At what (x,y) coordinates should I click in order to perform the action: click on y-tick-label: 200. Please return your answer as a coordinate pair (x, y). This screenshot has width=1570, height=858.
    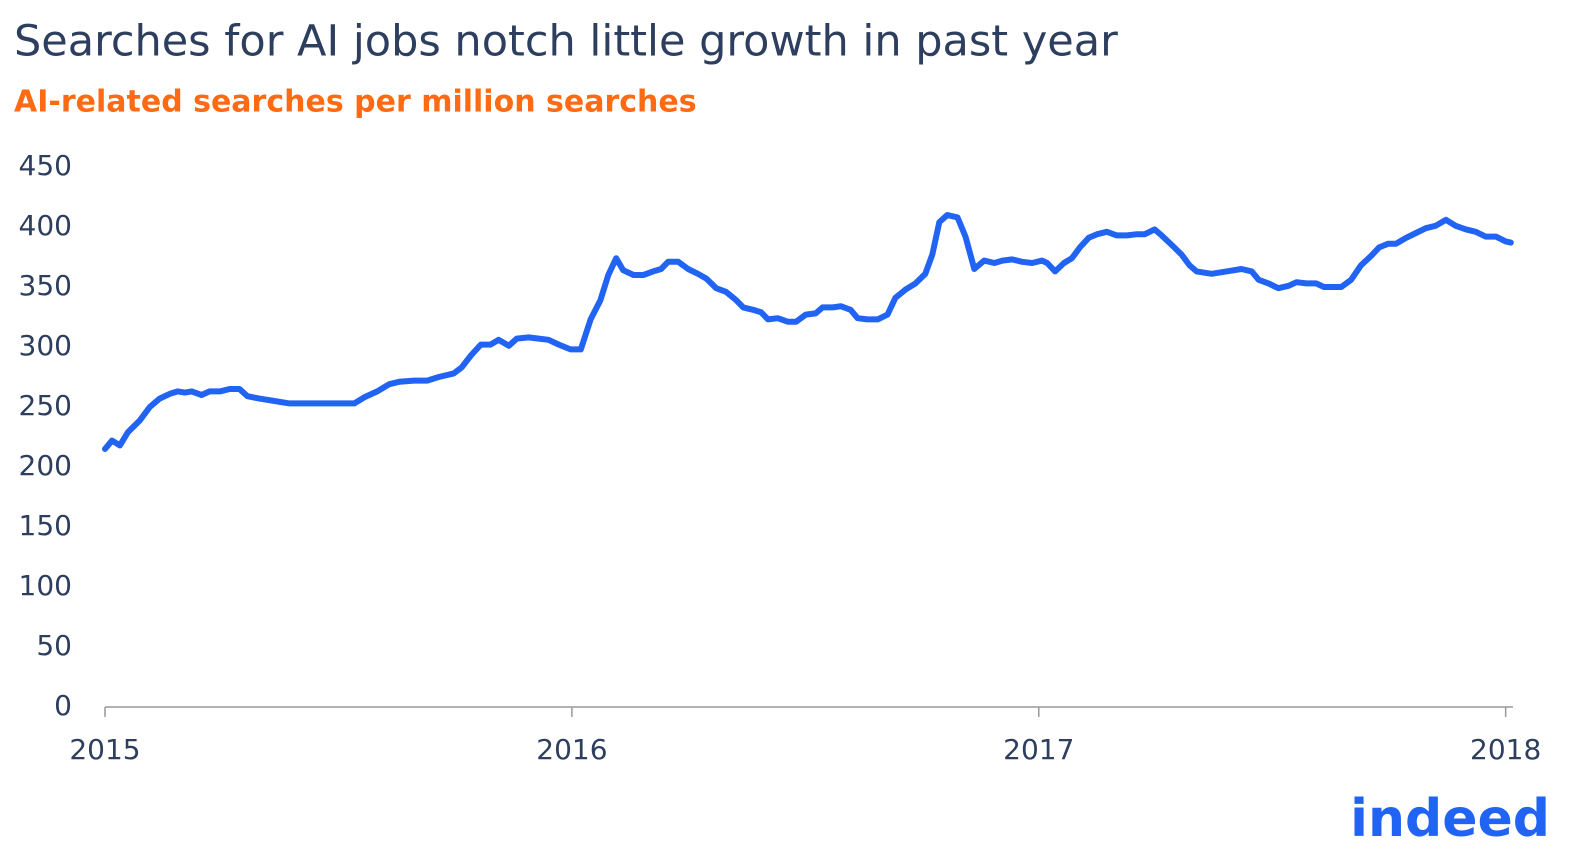
    Looking at the image, I should click on (45, 465).